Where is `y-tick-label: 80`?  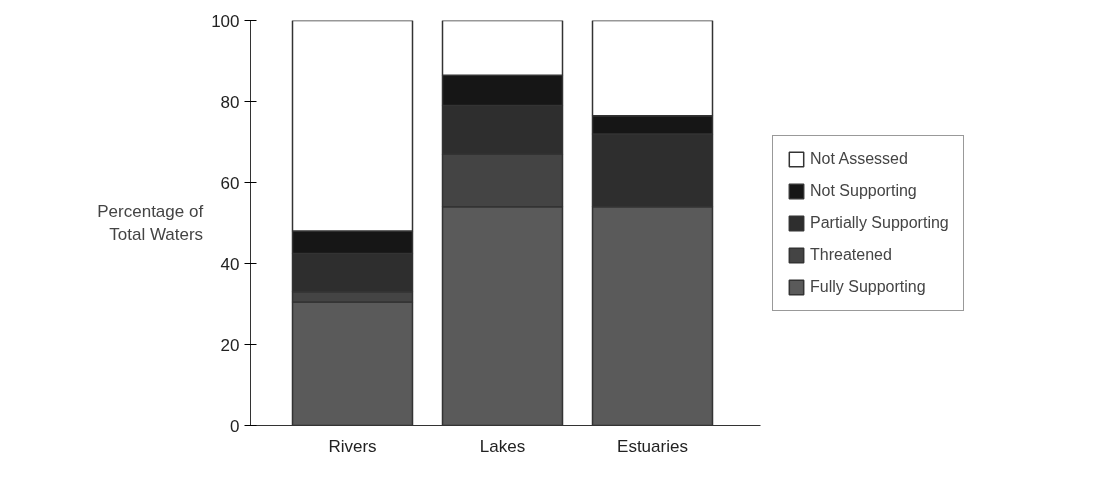 y-tick-label: 80 is located at coordinates (230, 102).